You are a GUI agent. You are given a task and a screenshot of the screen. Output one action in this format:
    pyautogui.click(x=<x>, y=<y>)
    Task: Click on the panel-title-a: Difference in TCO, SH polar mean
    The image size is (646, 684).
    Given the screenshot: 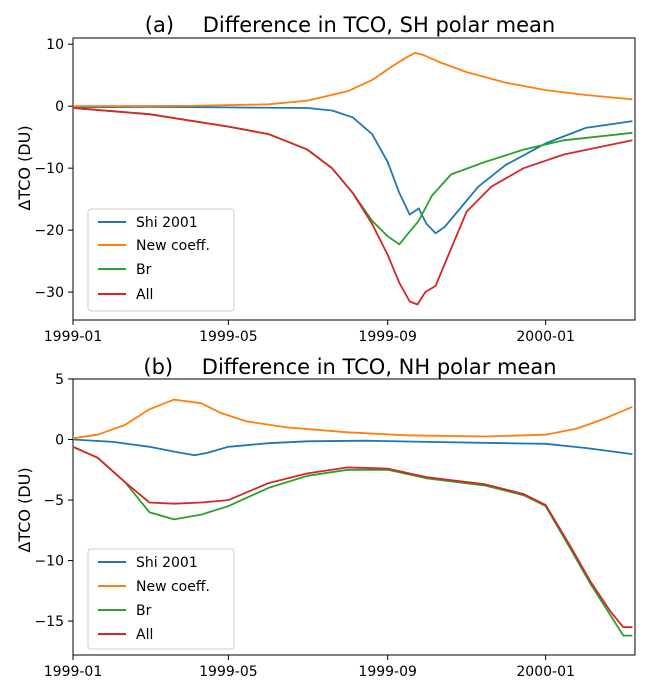 What is the action you would take?
    pyautogui.click(x=379, y=25)
    